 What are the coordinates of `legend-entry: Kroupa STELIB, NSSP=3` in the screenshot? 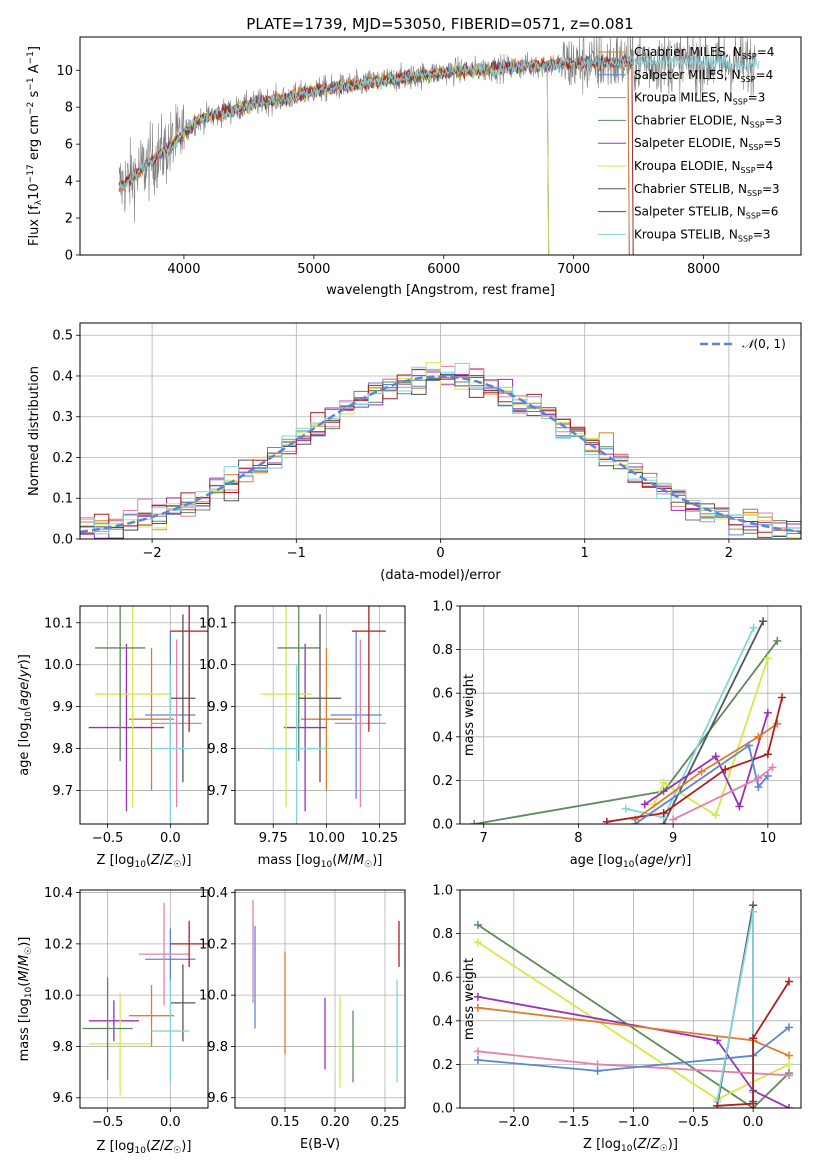 It's located at (702, 235).